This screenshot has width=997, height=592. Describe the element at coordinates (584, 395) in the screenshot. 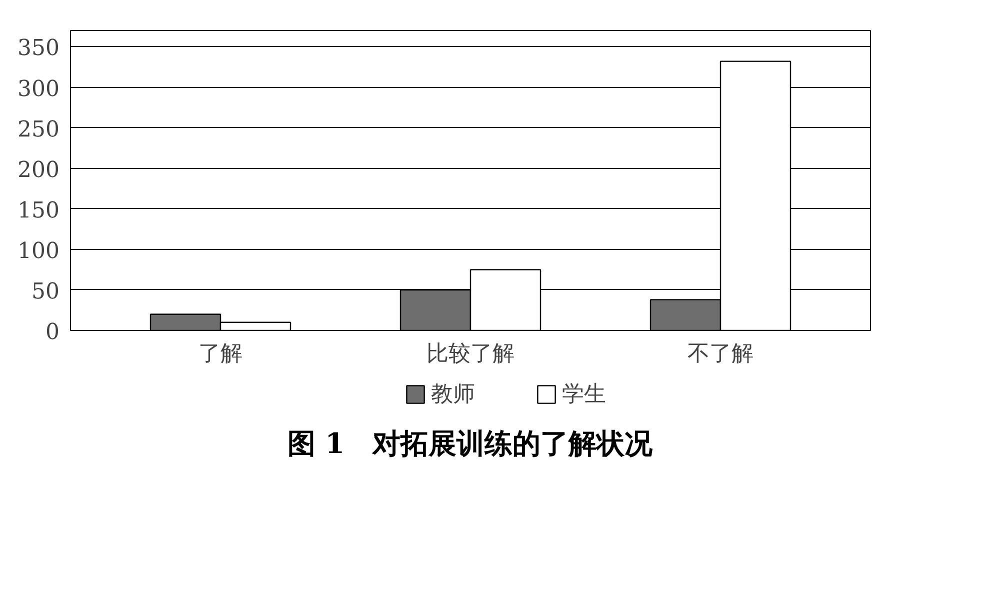

I see `legend-label: 学生` at that location.